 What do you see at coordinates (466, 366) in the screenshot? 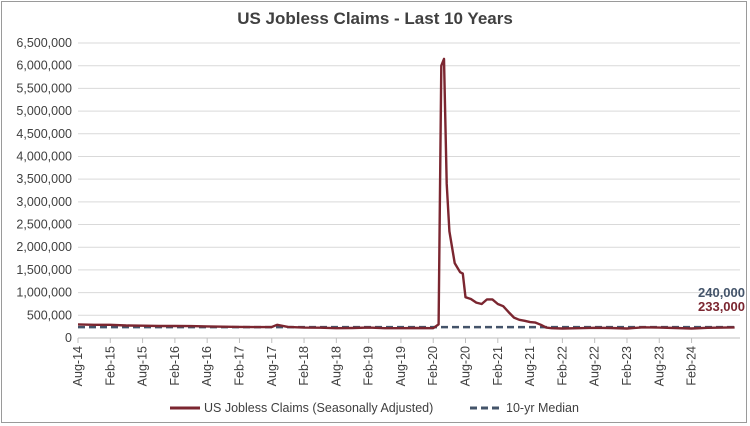
I see `x-tick-label: Aug-20` at bounding box center [466, 366].